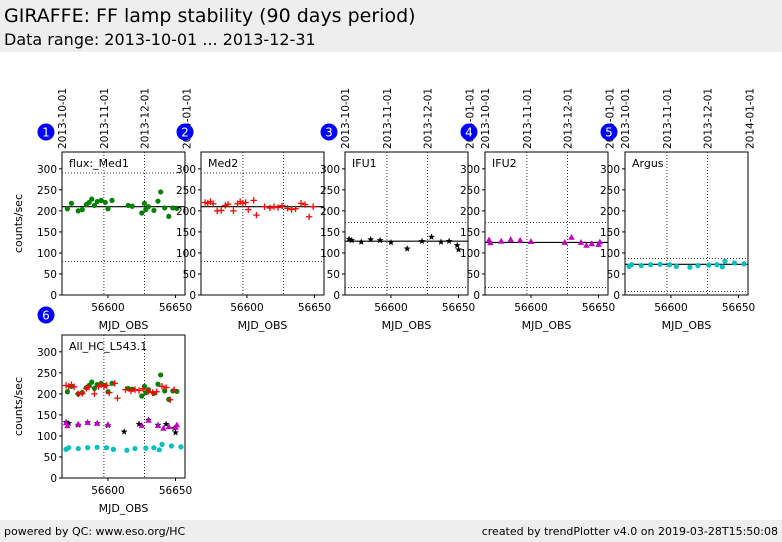 Image resolution: width=782 pixels, height=542 pixels. What do you see at coordinates (253, 227) in the screenshot?
I see `plot-panel-2: 0 50 100 150 200 250 300 56600 56650 MJD_OBS Med2 2` at bounding box center [253, 227].